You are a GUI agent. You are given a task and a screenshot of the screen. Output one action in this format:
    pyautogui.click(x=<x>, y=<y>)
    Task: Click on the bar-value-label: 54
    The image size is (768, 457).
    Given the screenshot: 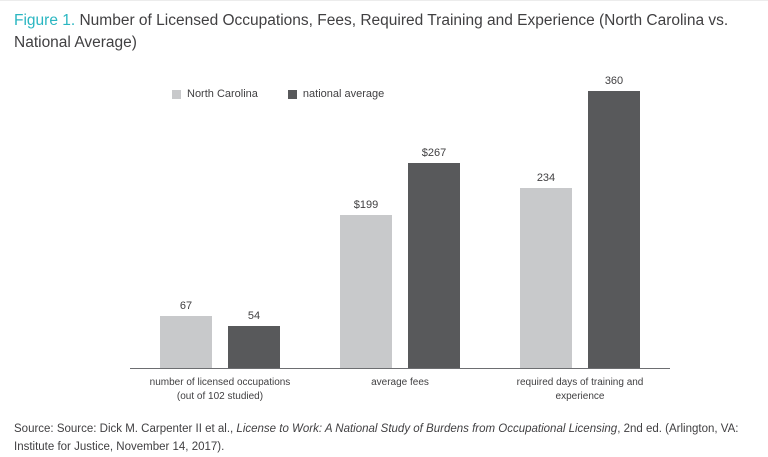 What is the action you would take?
    pyautogui.click(x=254, y=316)
    